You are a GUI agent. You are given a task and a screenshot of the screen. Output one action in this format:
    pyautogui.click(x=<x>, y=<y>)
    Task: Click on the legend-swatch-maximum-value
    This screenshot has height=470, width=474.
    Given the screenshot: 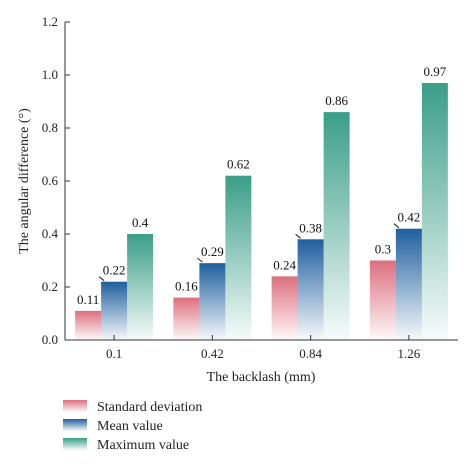 What is the action you would take?
    pyautogui.click(x=75, y=444)
    